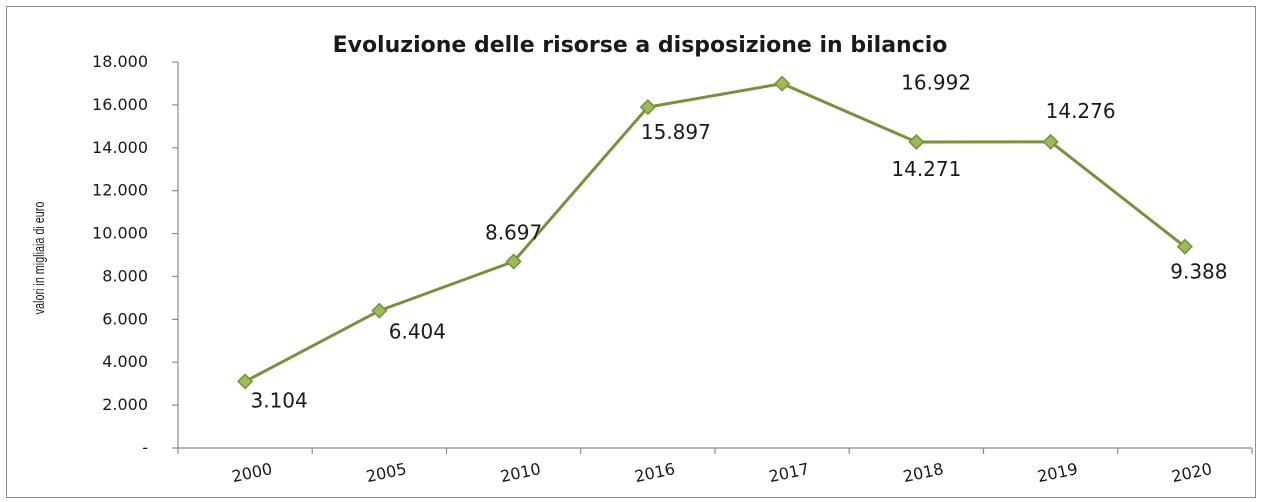  Describe the element at coordinates (1192, 472) in the screenshot. I see `x-tick-label: 2020` at that location.